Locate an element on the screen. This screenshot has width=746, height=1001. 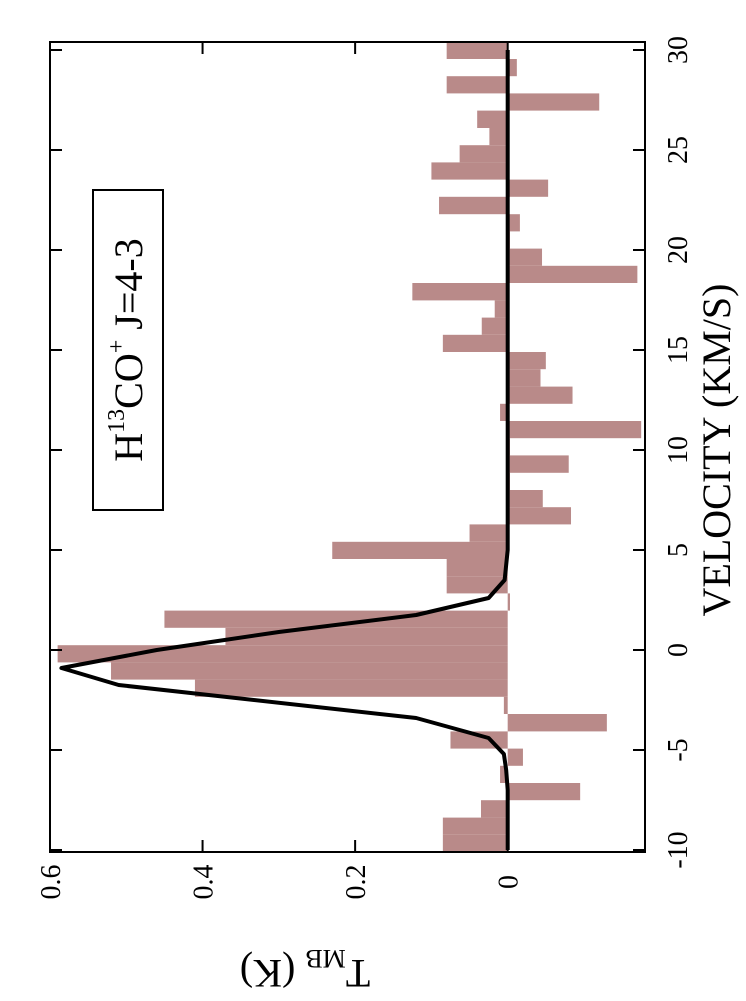
x-tick-label: 0 is located at coordinates (678, 650).